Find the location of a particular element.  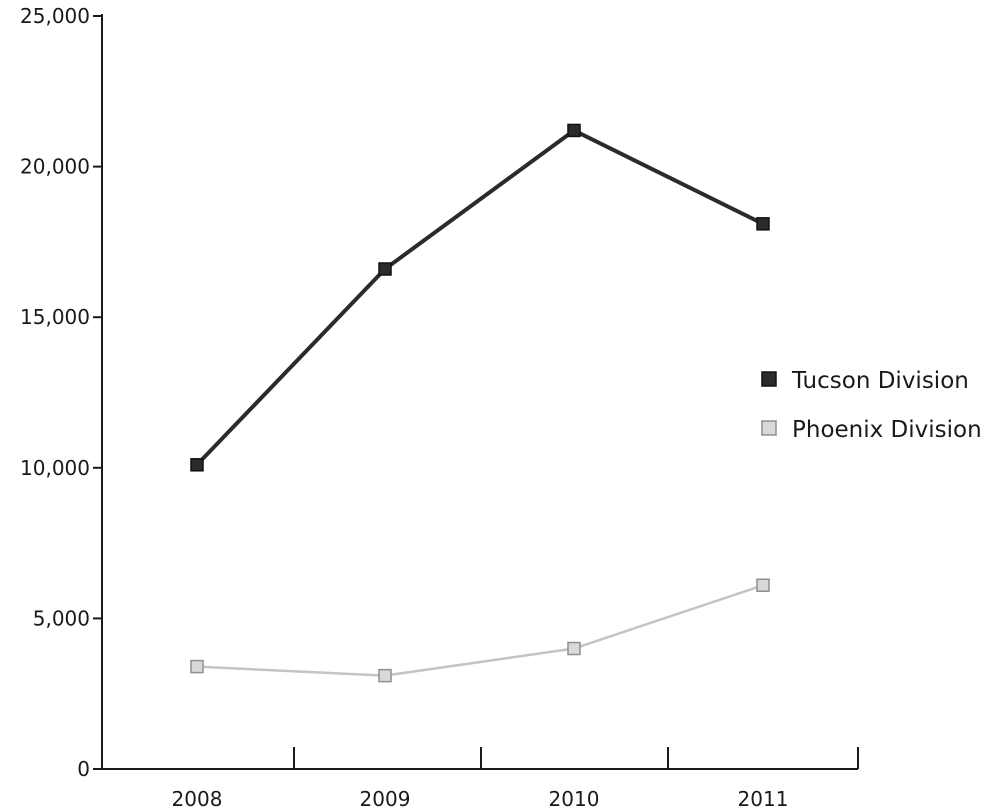

data-point-phoenix-division-2011 is located at coordinates (763, 585).